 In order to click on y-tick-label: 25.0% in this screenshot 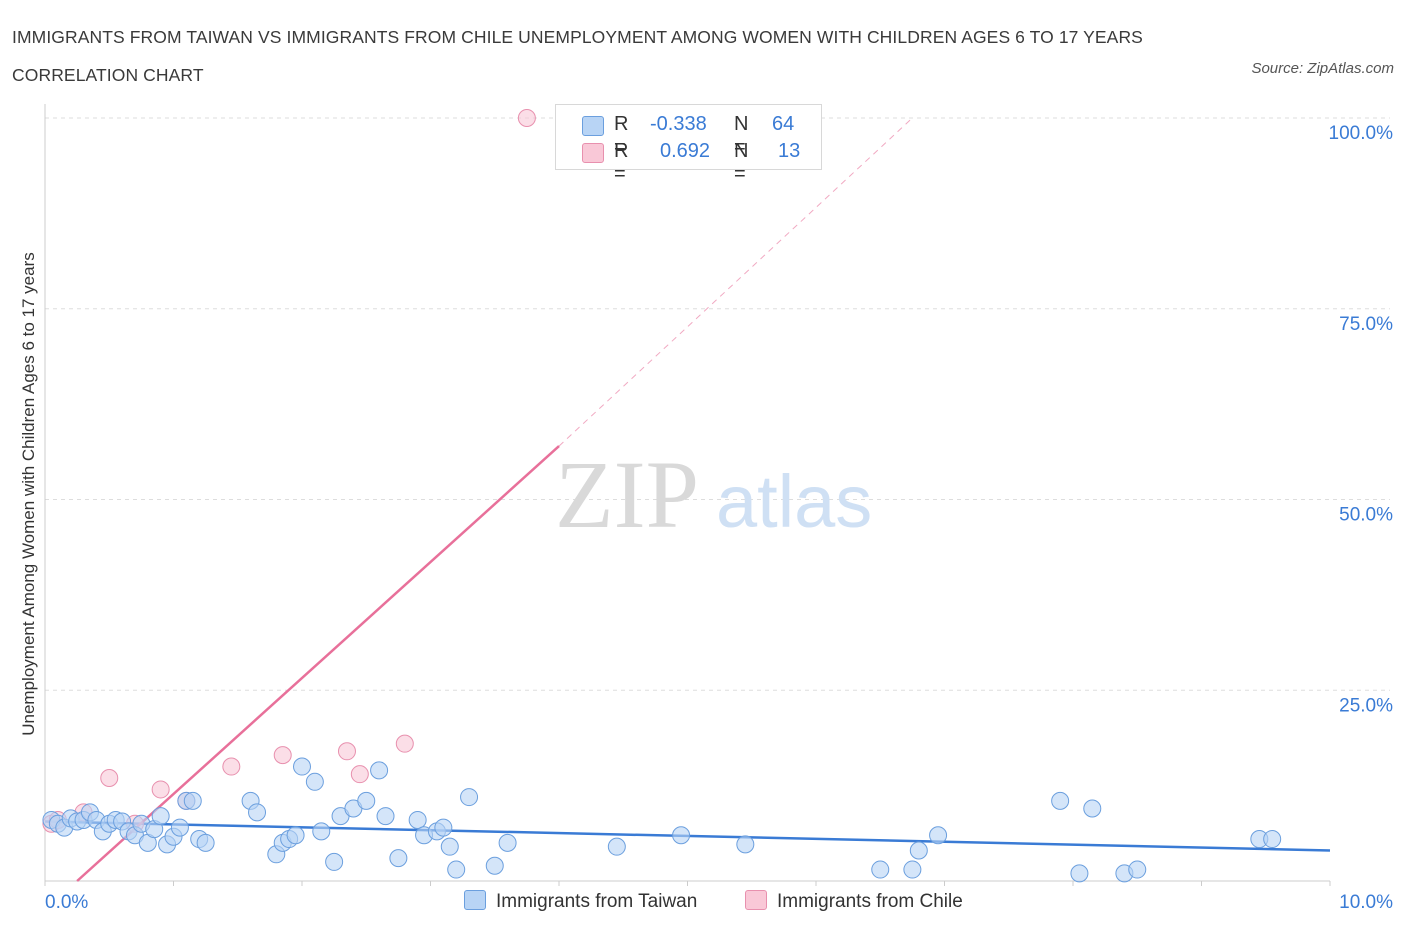, I will do `click(1366, 705)`.